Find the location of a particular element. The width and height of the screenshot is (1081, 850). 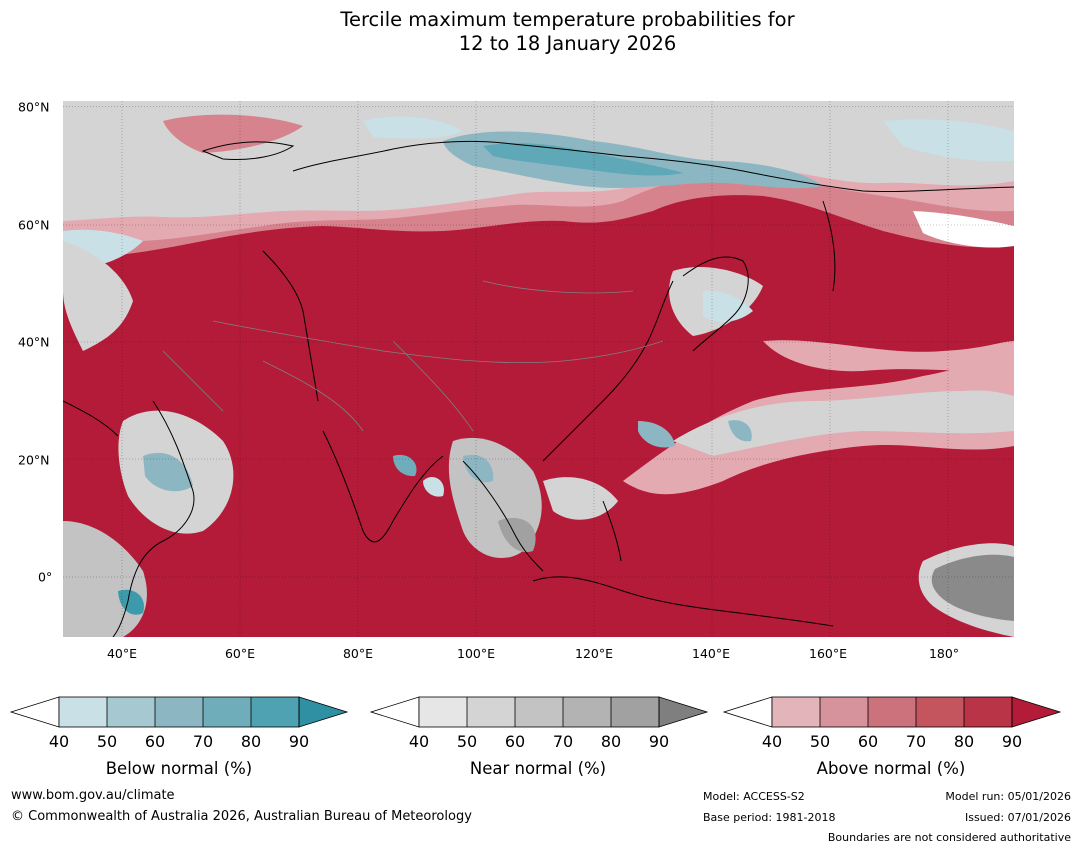

region-below-40-east-siberia is located at coordinates (948, 140).